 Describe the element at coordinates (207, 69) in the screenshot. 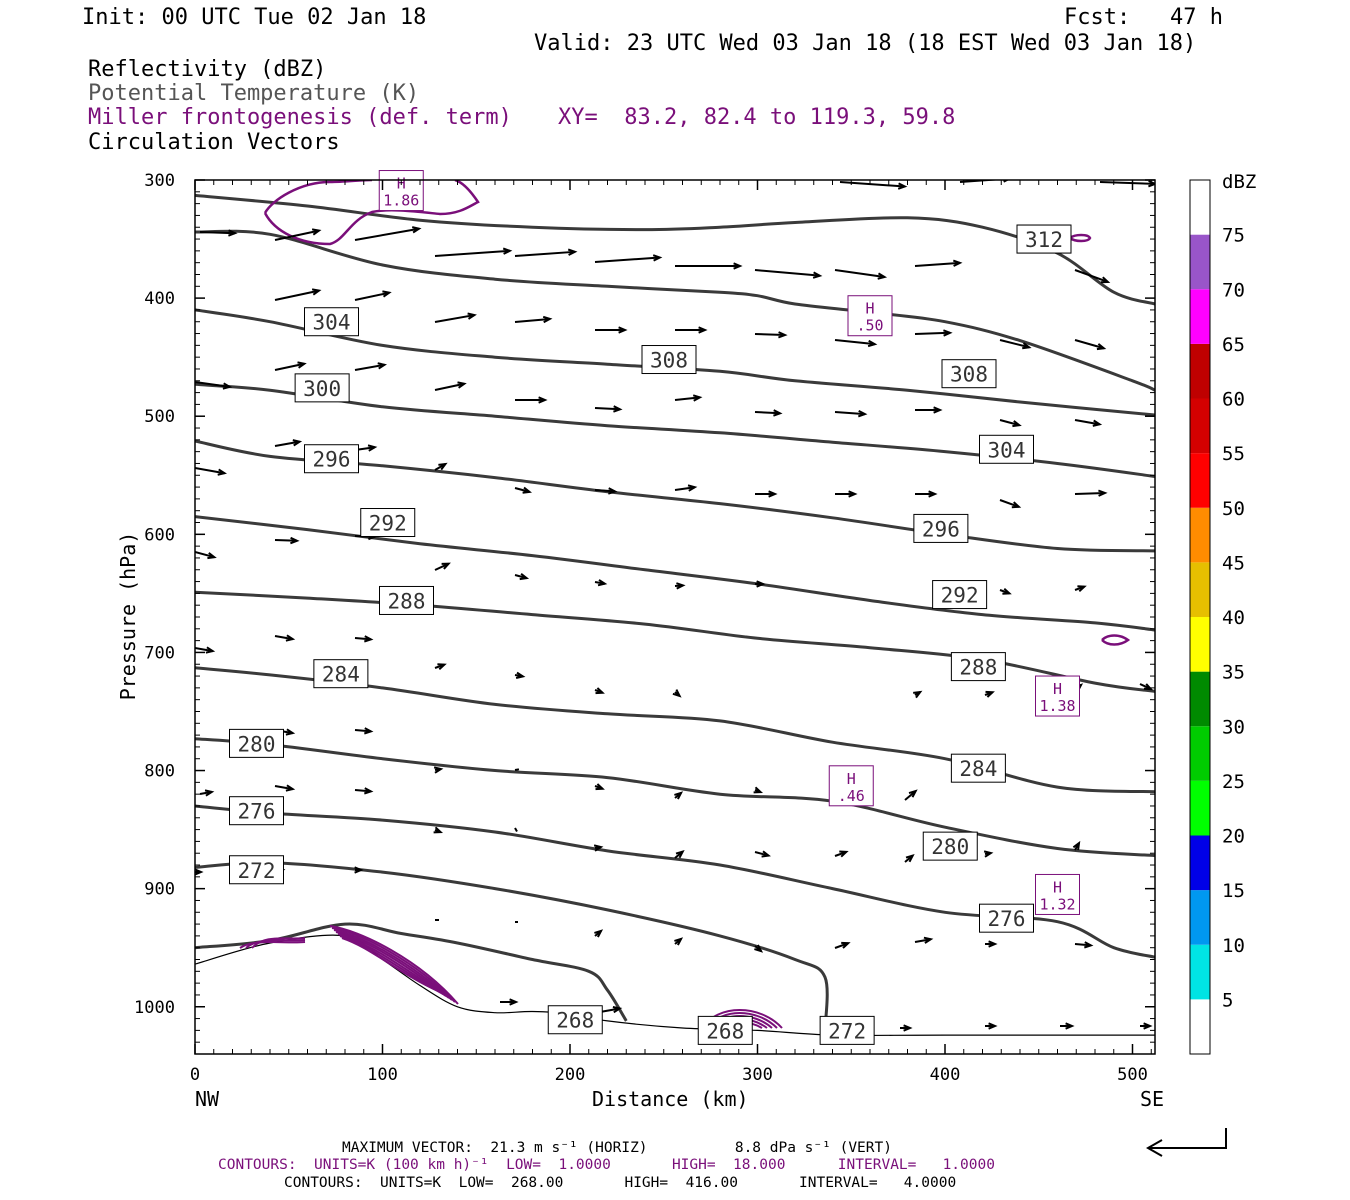

I see `legend-reflectivity: Reflectivity (dBZ)` at that location.